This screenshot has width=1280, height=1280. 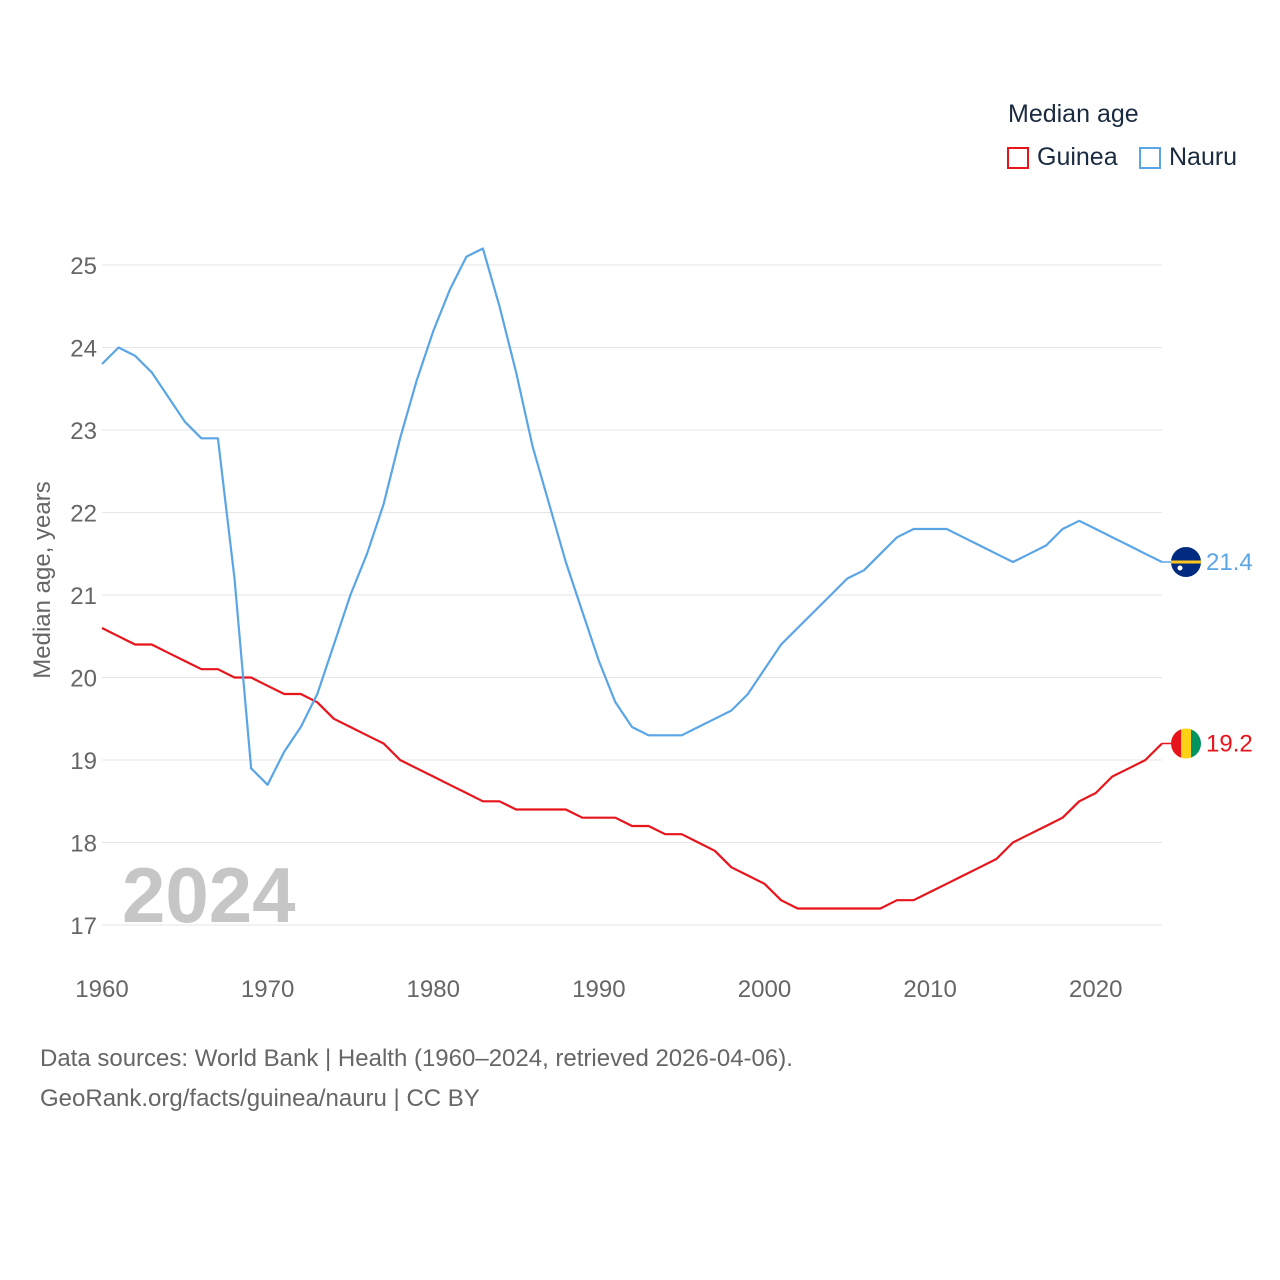 What do you see at coordinates (1229, 562) in the screenshot?
I see `end-value-label-nauru: 21.4` at bounding box center [1229, 562].